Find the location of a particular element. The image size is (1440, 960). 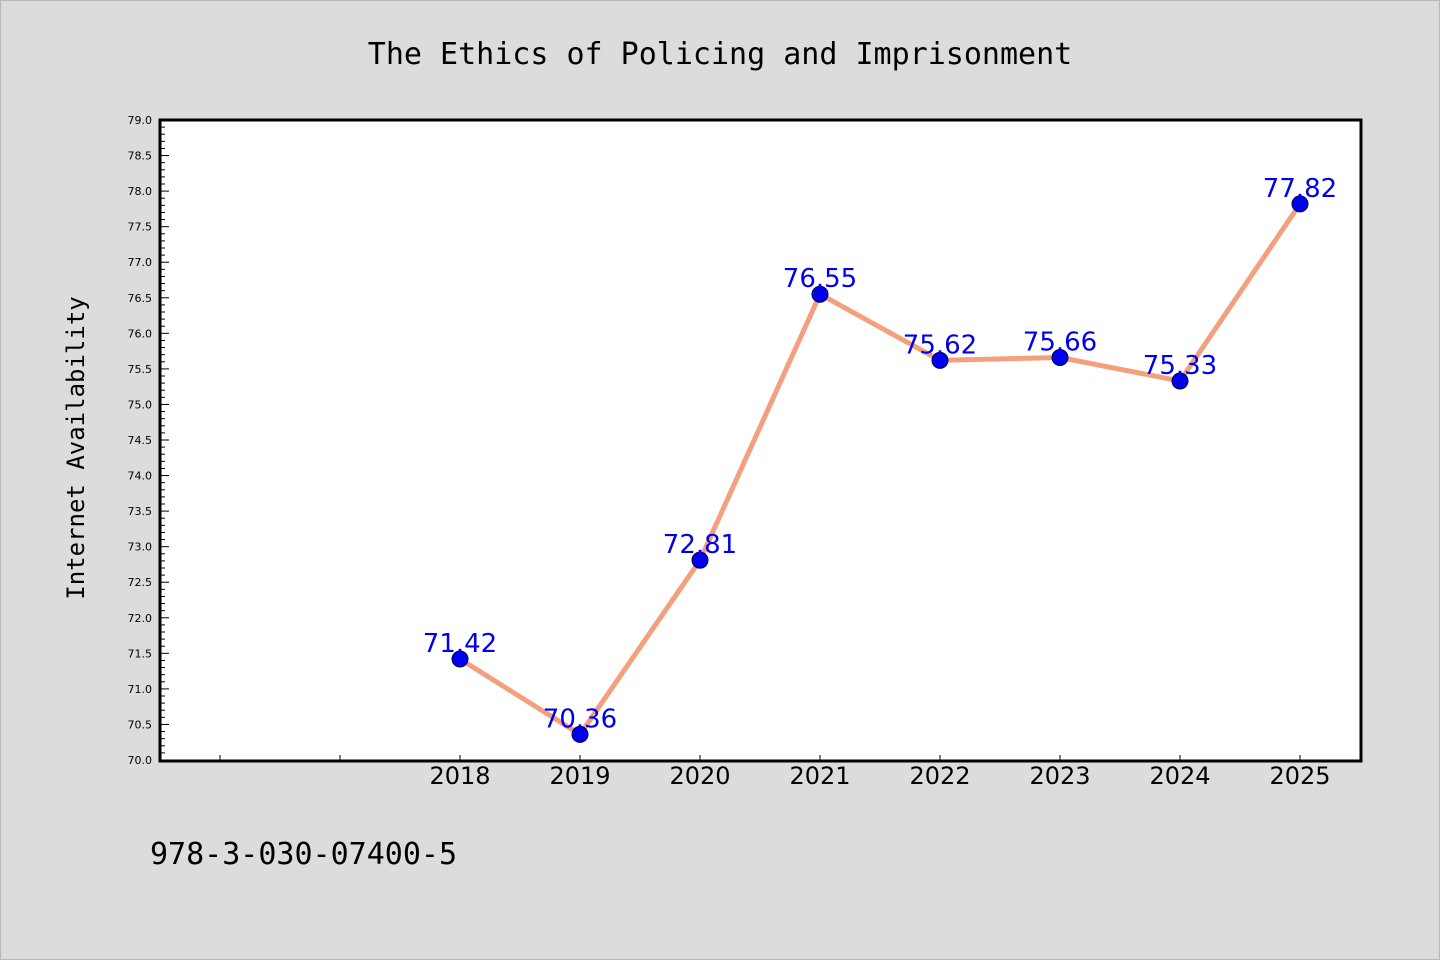

y-tick-label: 76.0 is located at coordinates (140, 333).